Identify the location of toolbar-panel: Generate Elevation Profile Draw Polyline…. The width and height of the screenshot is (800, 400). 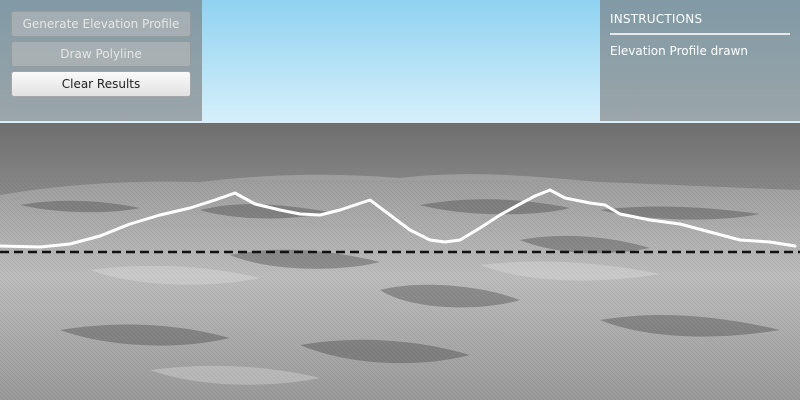
(101, 60).